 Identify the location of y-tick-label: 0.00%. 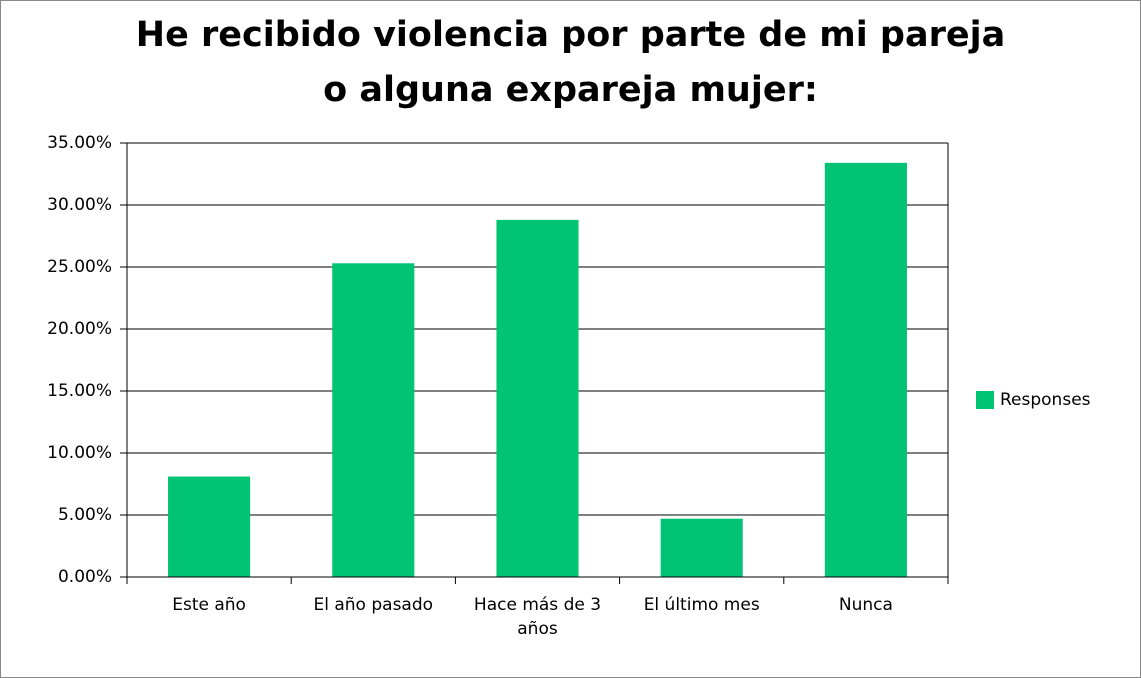
(85, 577).